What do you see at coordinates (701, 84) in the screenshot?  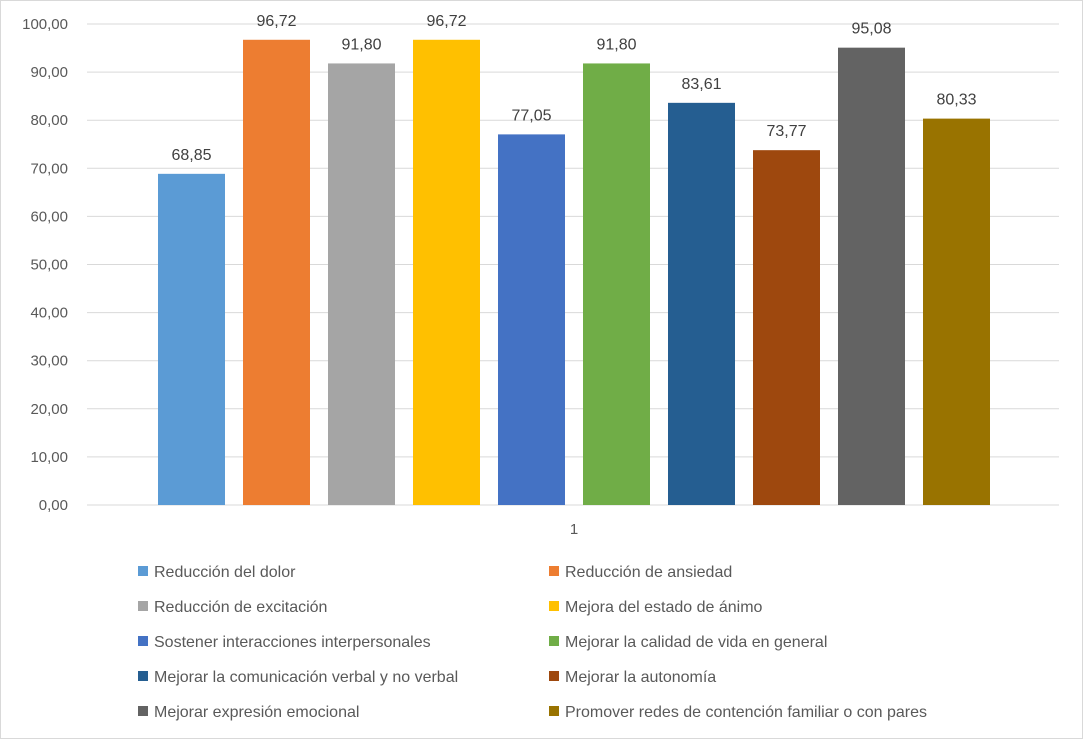 I see `data-label: 83,61` at bounding box center [701, 84].